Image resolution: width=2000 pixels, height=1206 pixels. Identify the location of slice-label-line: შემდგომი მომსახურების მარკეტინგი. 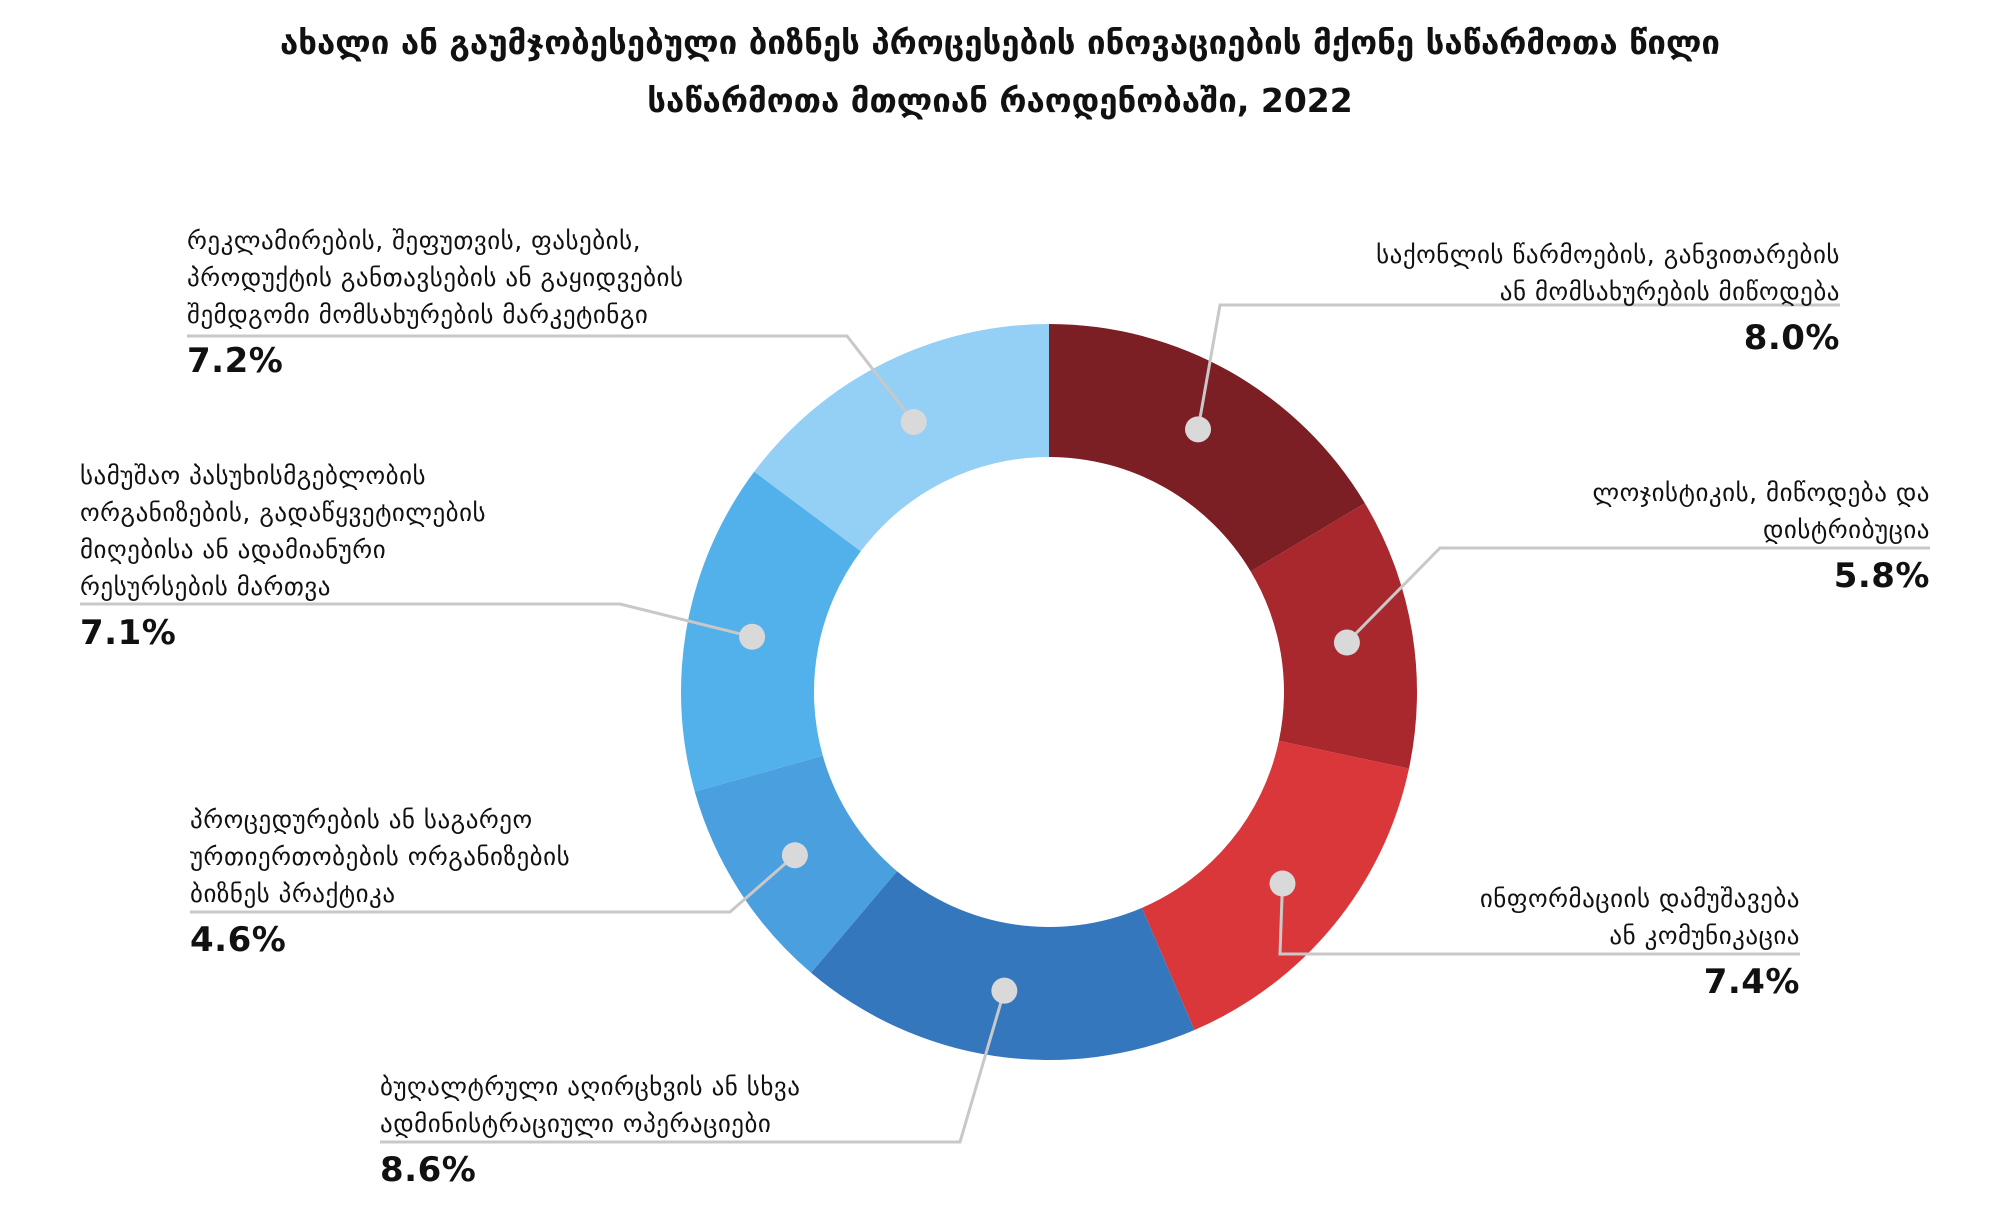
(418, 314).